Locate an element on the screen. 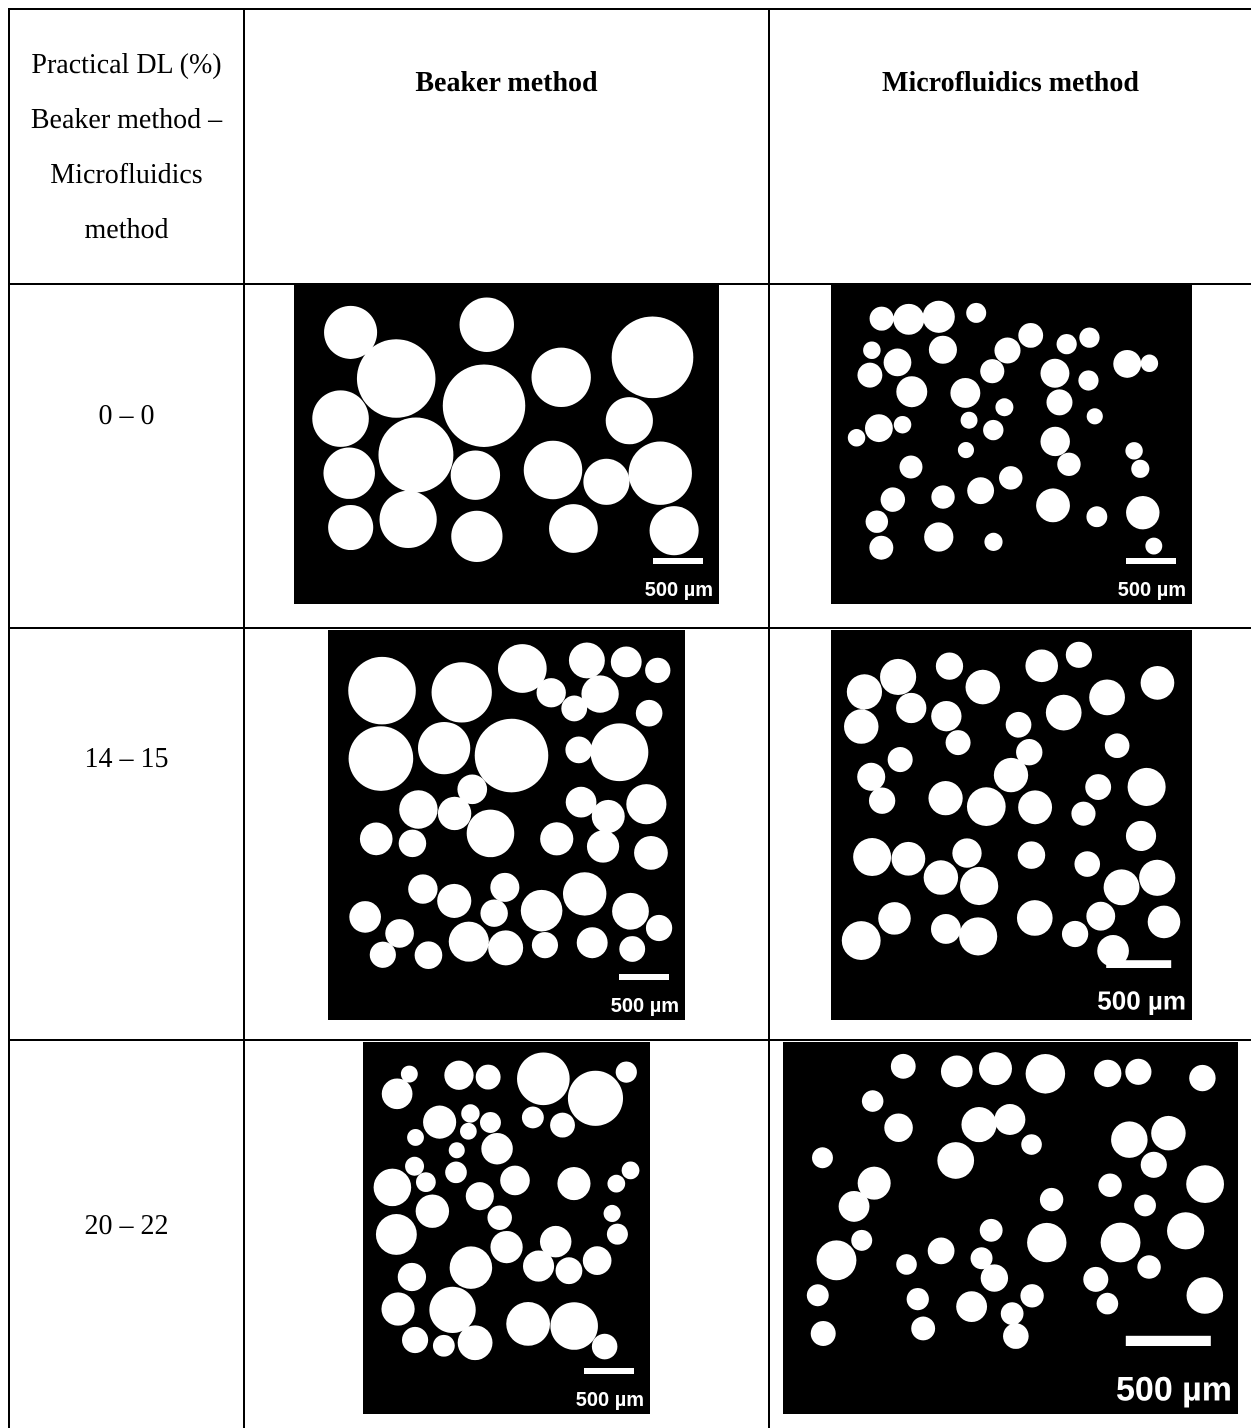 The height and width of the screenshot is (1428, 1251). header-text: Beaker method is located at coordinates (506, 82).